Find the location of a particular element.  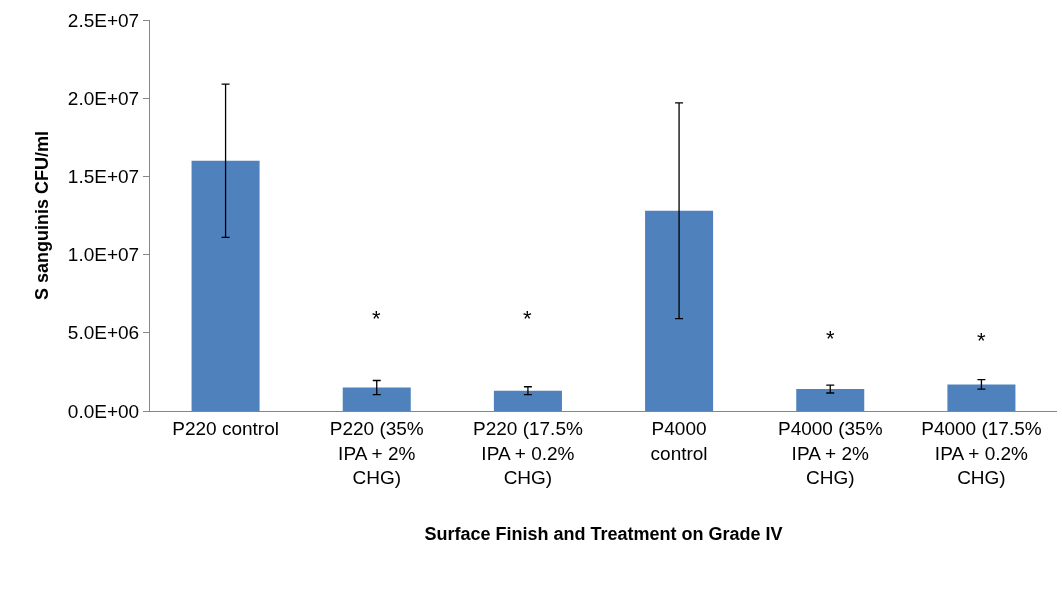

y-tick-label: 2.5E+07 is located at coordinates (103, 20).